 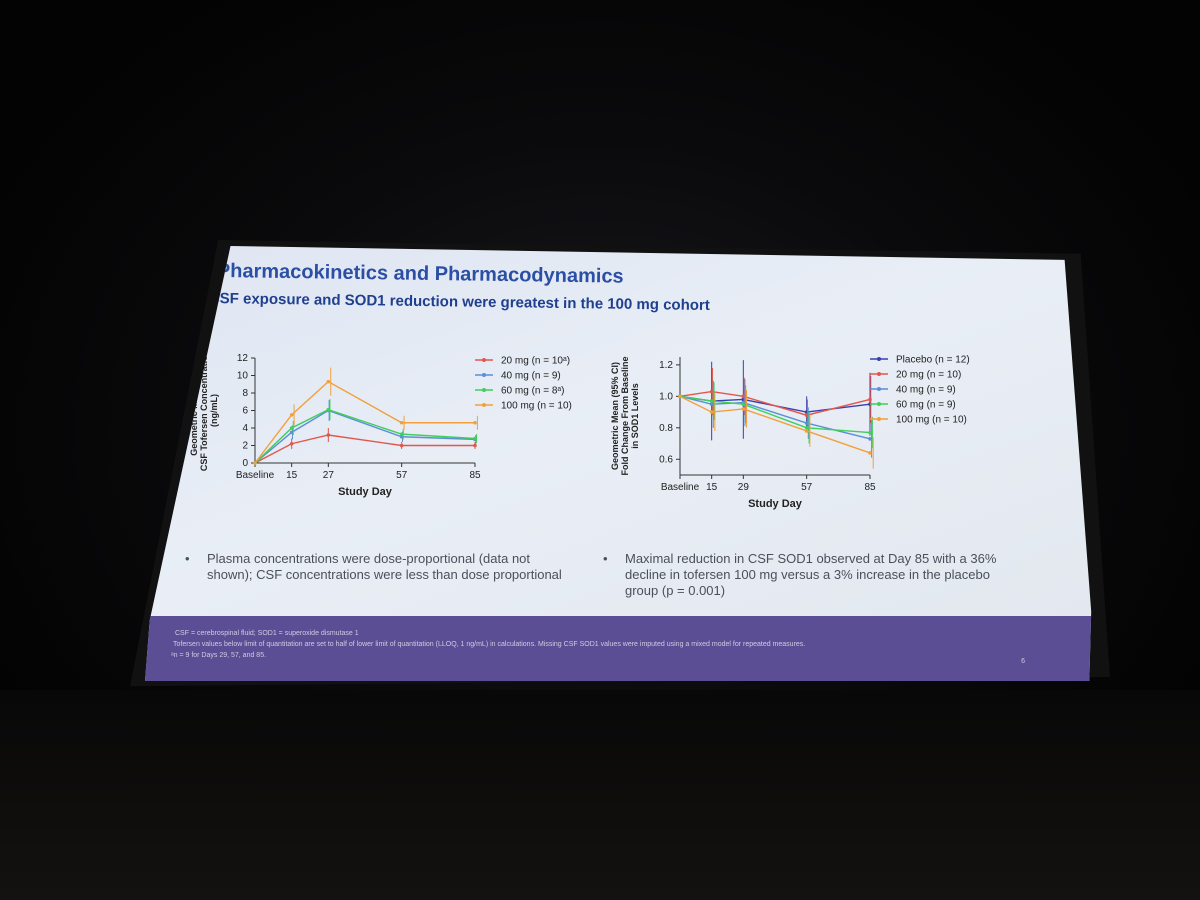 I want to click on chart0-legend-label: 100 mg (n = 10), so click(x=536, y=406).